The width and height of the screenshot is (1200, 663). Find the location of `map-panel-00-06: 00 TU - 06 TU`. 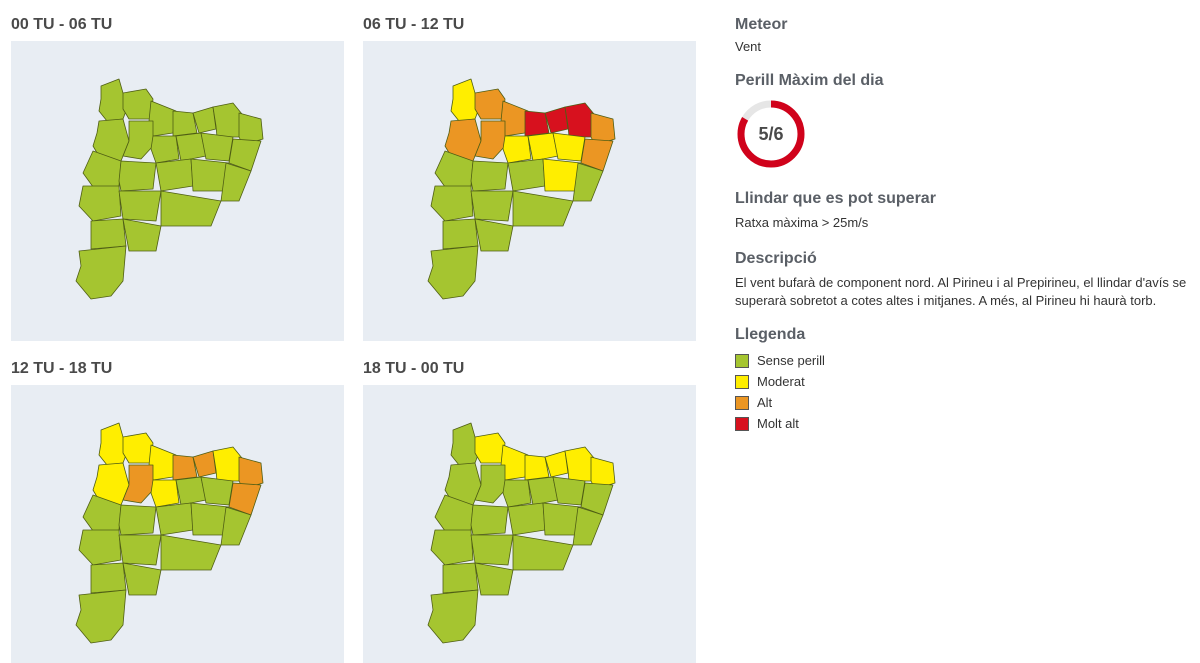

map-panel-00-06: 00 TU - 06 TU is located at coordinates (177, 178).